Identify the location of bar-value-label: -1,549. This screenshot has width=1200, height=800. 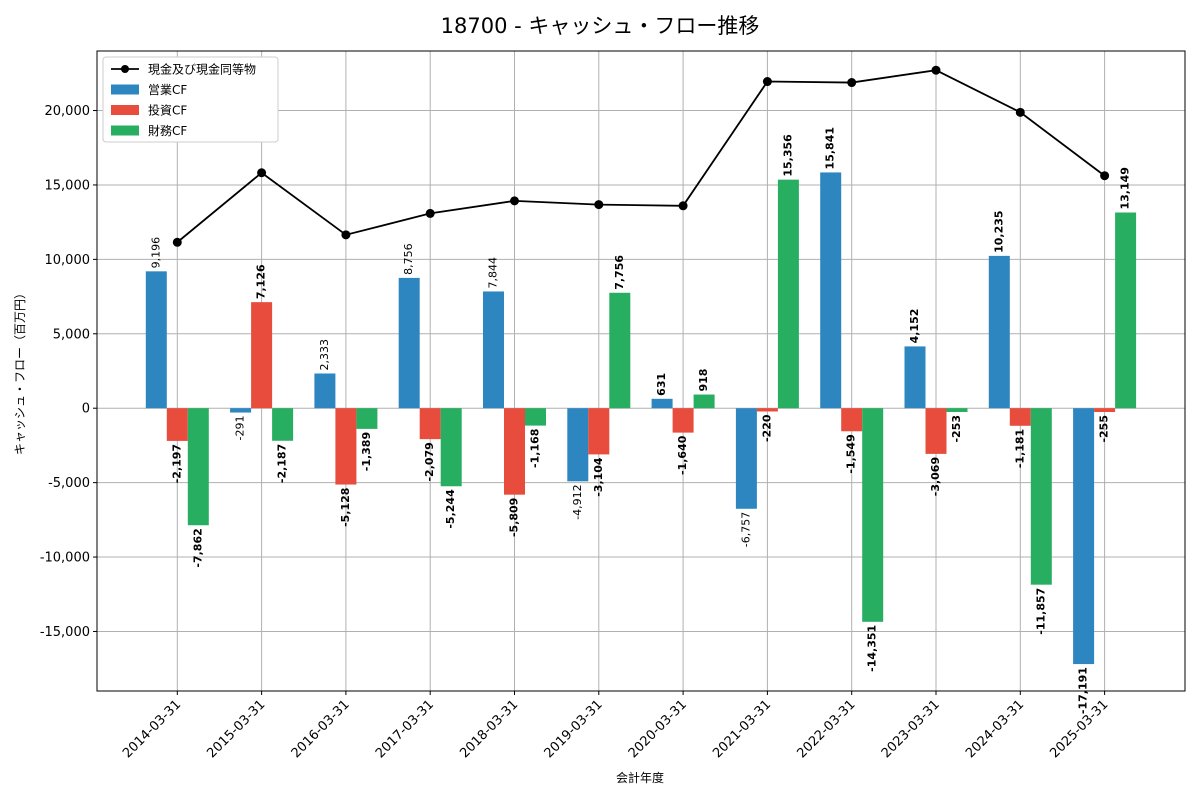
(851, 453).